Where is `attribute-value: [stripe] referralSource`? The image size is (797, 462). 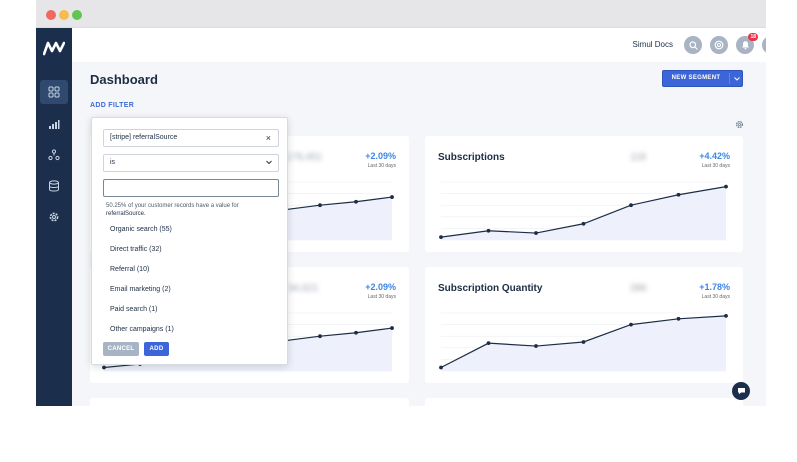 attribute-value: [stripe] referralSource is located at coordinates (144, 137).